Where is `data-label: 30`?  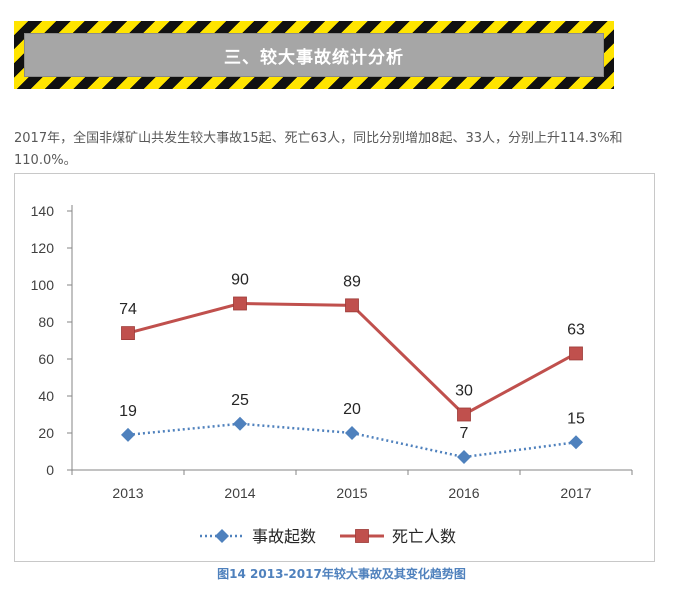
data-label: 30 is located at coordinates (464, 391).